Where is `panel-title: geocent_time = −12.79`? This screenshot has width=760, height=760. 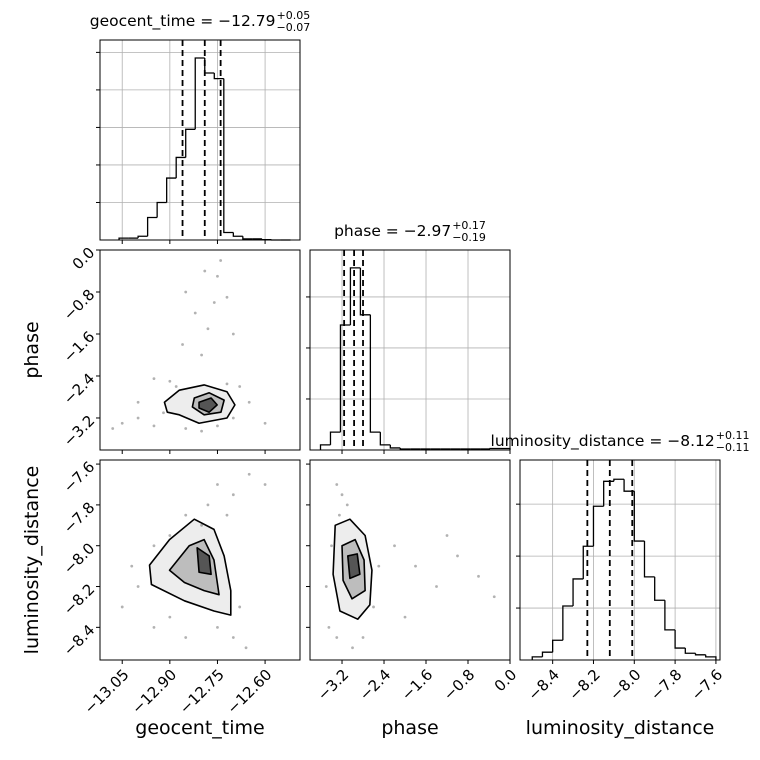 panel-title: geocent_time = −12.79 is located at coordinates (183, 21).